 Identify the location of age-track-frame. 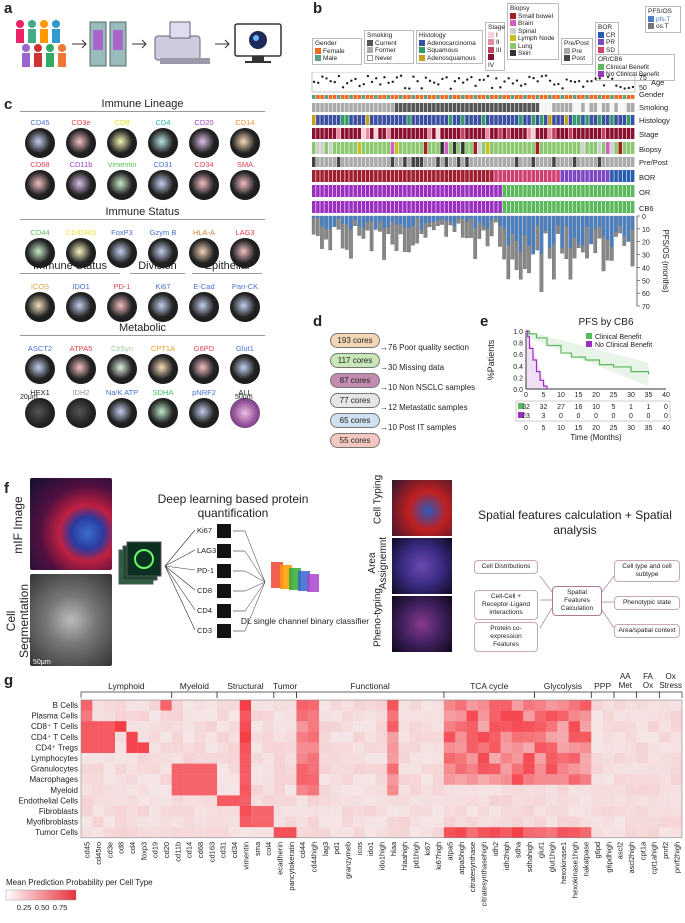
(473, 82).